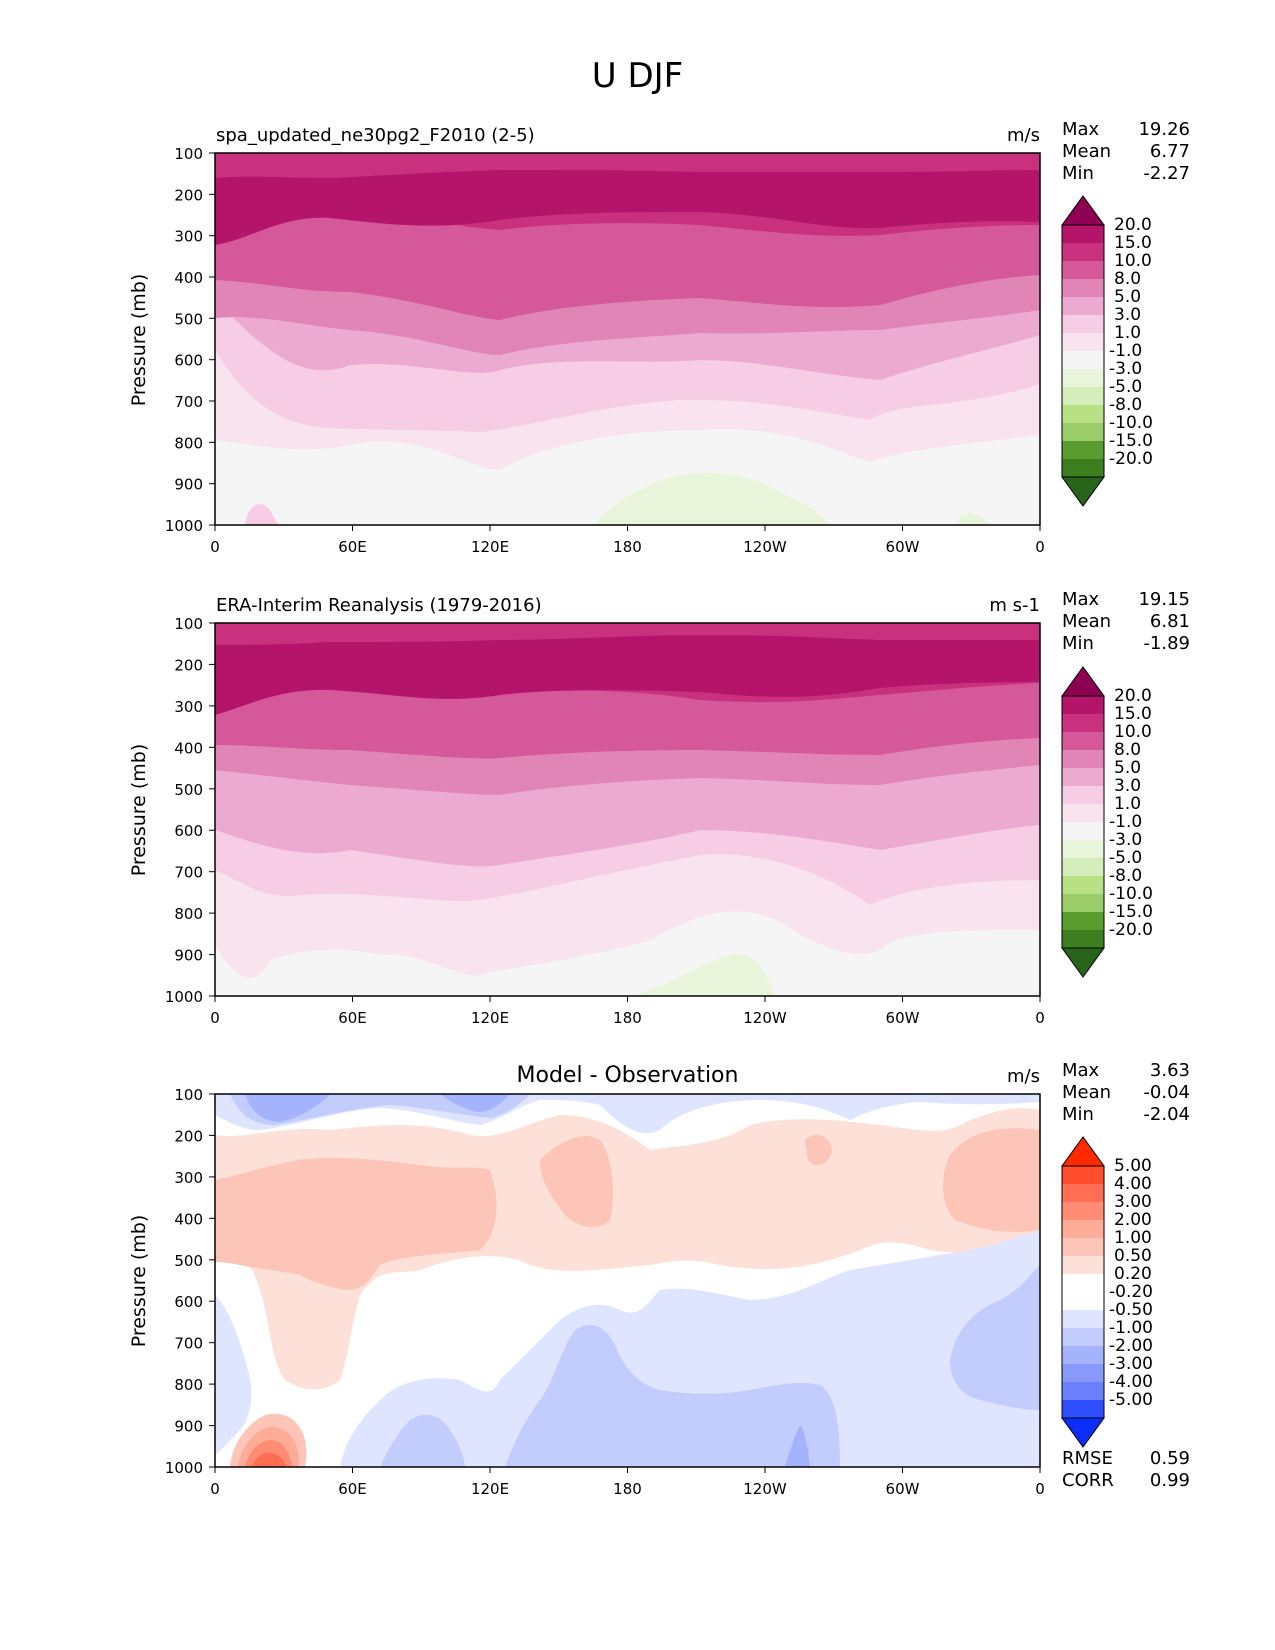 Image resolution: width=1275 pixels, height=1650 pixels. I want to click on model-y-tick-label: 500, so click(188, 319).